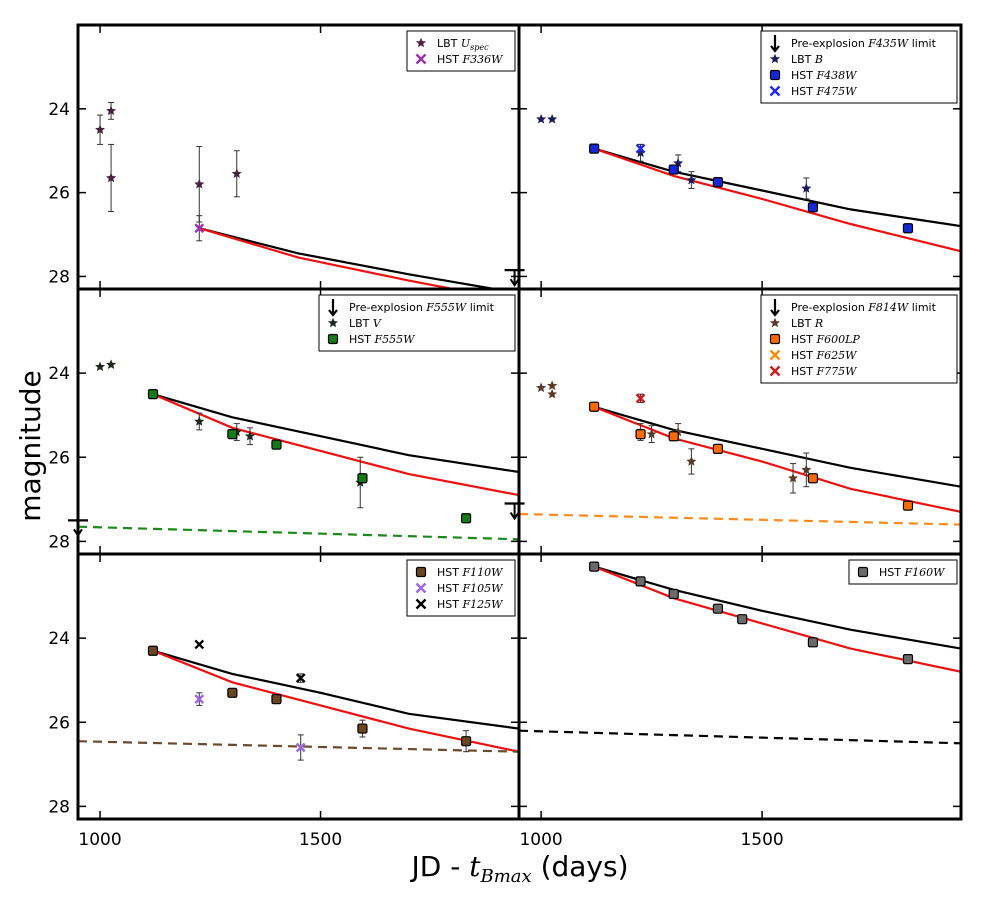 The image size is (981, 909). Describe the element at coordinates (514, 512) in the screenshot. I see `limit-arrow` at that location.